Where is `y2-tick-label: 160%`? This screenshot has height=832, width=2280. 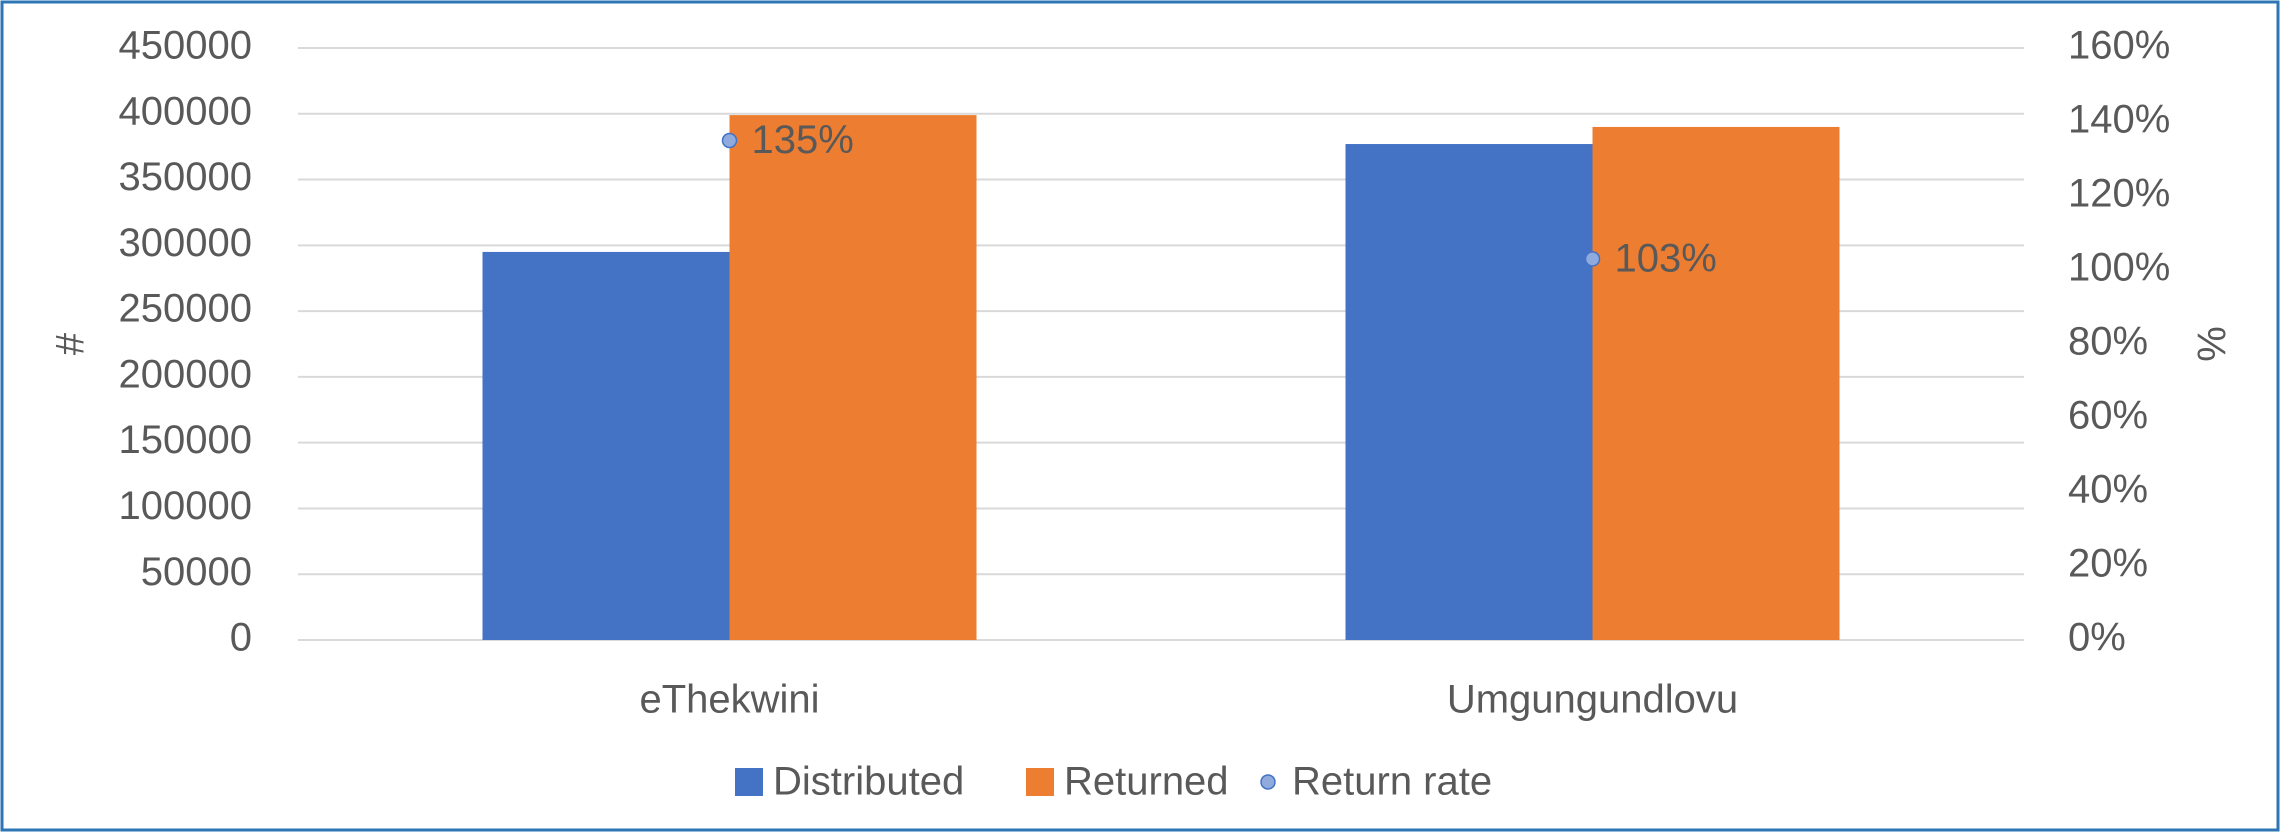 y2-tick-label: 160% is located at coordinates (2119, 46).